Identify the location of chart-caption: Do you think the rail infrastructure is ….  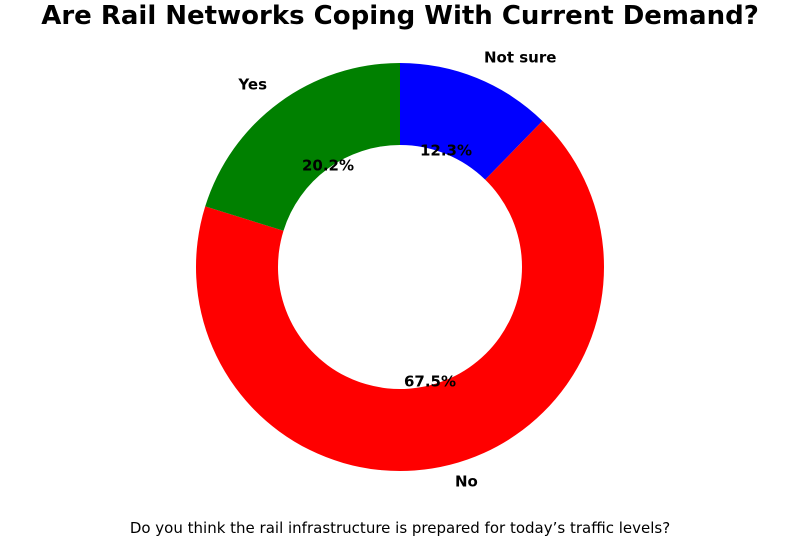
(400, 528).